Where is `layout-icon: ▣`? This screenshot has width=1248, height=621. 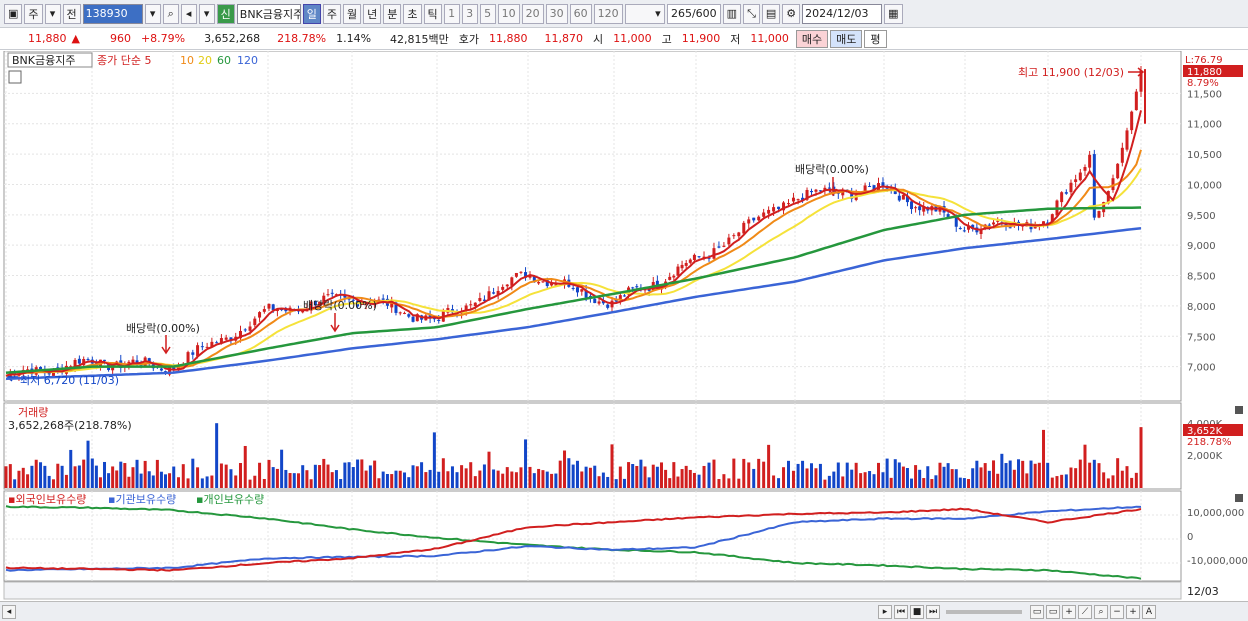
layout-icon: ▣ is located at coordinates (13, 13).